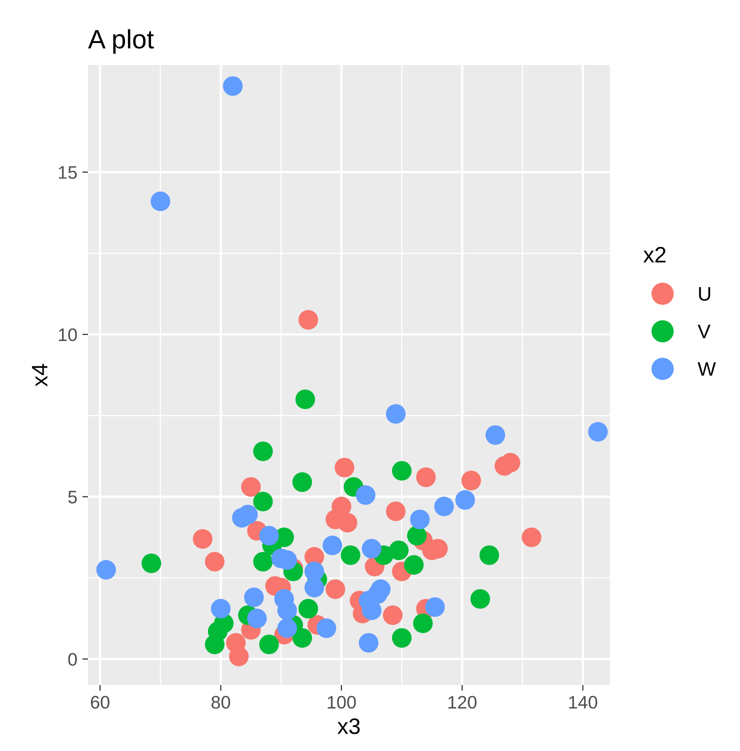 The height and width of the screenshot is (751, 740). What do you see at coordinates (72, 497) in the screenshot?
I see `y-tick-label: 5` at bounding box center [72, 497].